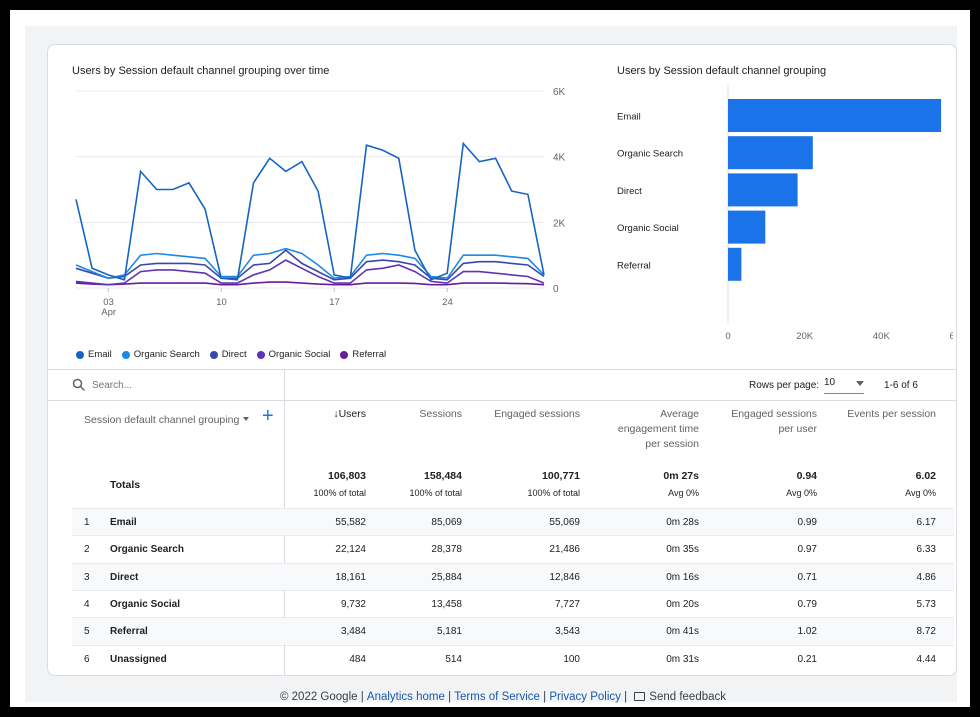 Image resolution: width=980 pixels, height=717 pixels. I want to click on row-metric-value: 3,543, so click(567, 632).